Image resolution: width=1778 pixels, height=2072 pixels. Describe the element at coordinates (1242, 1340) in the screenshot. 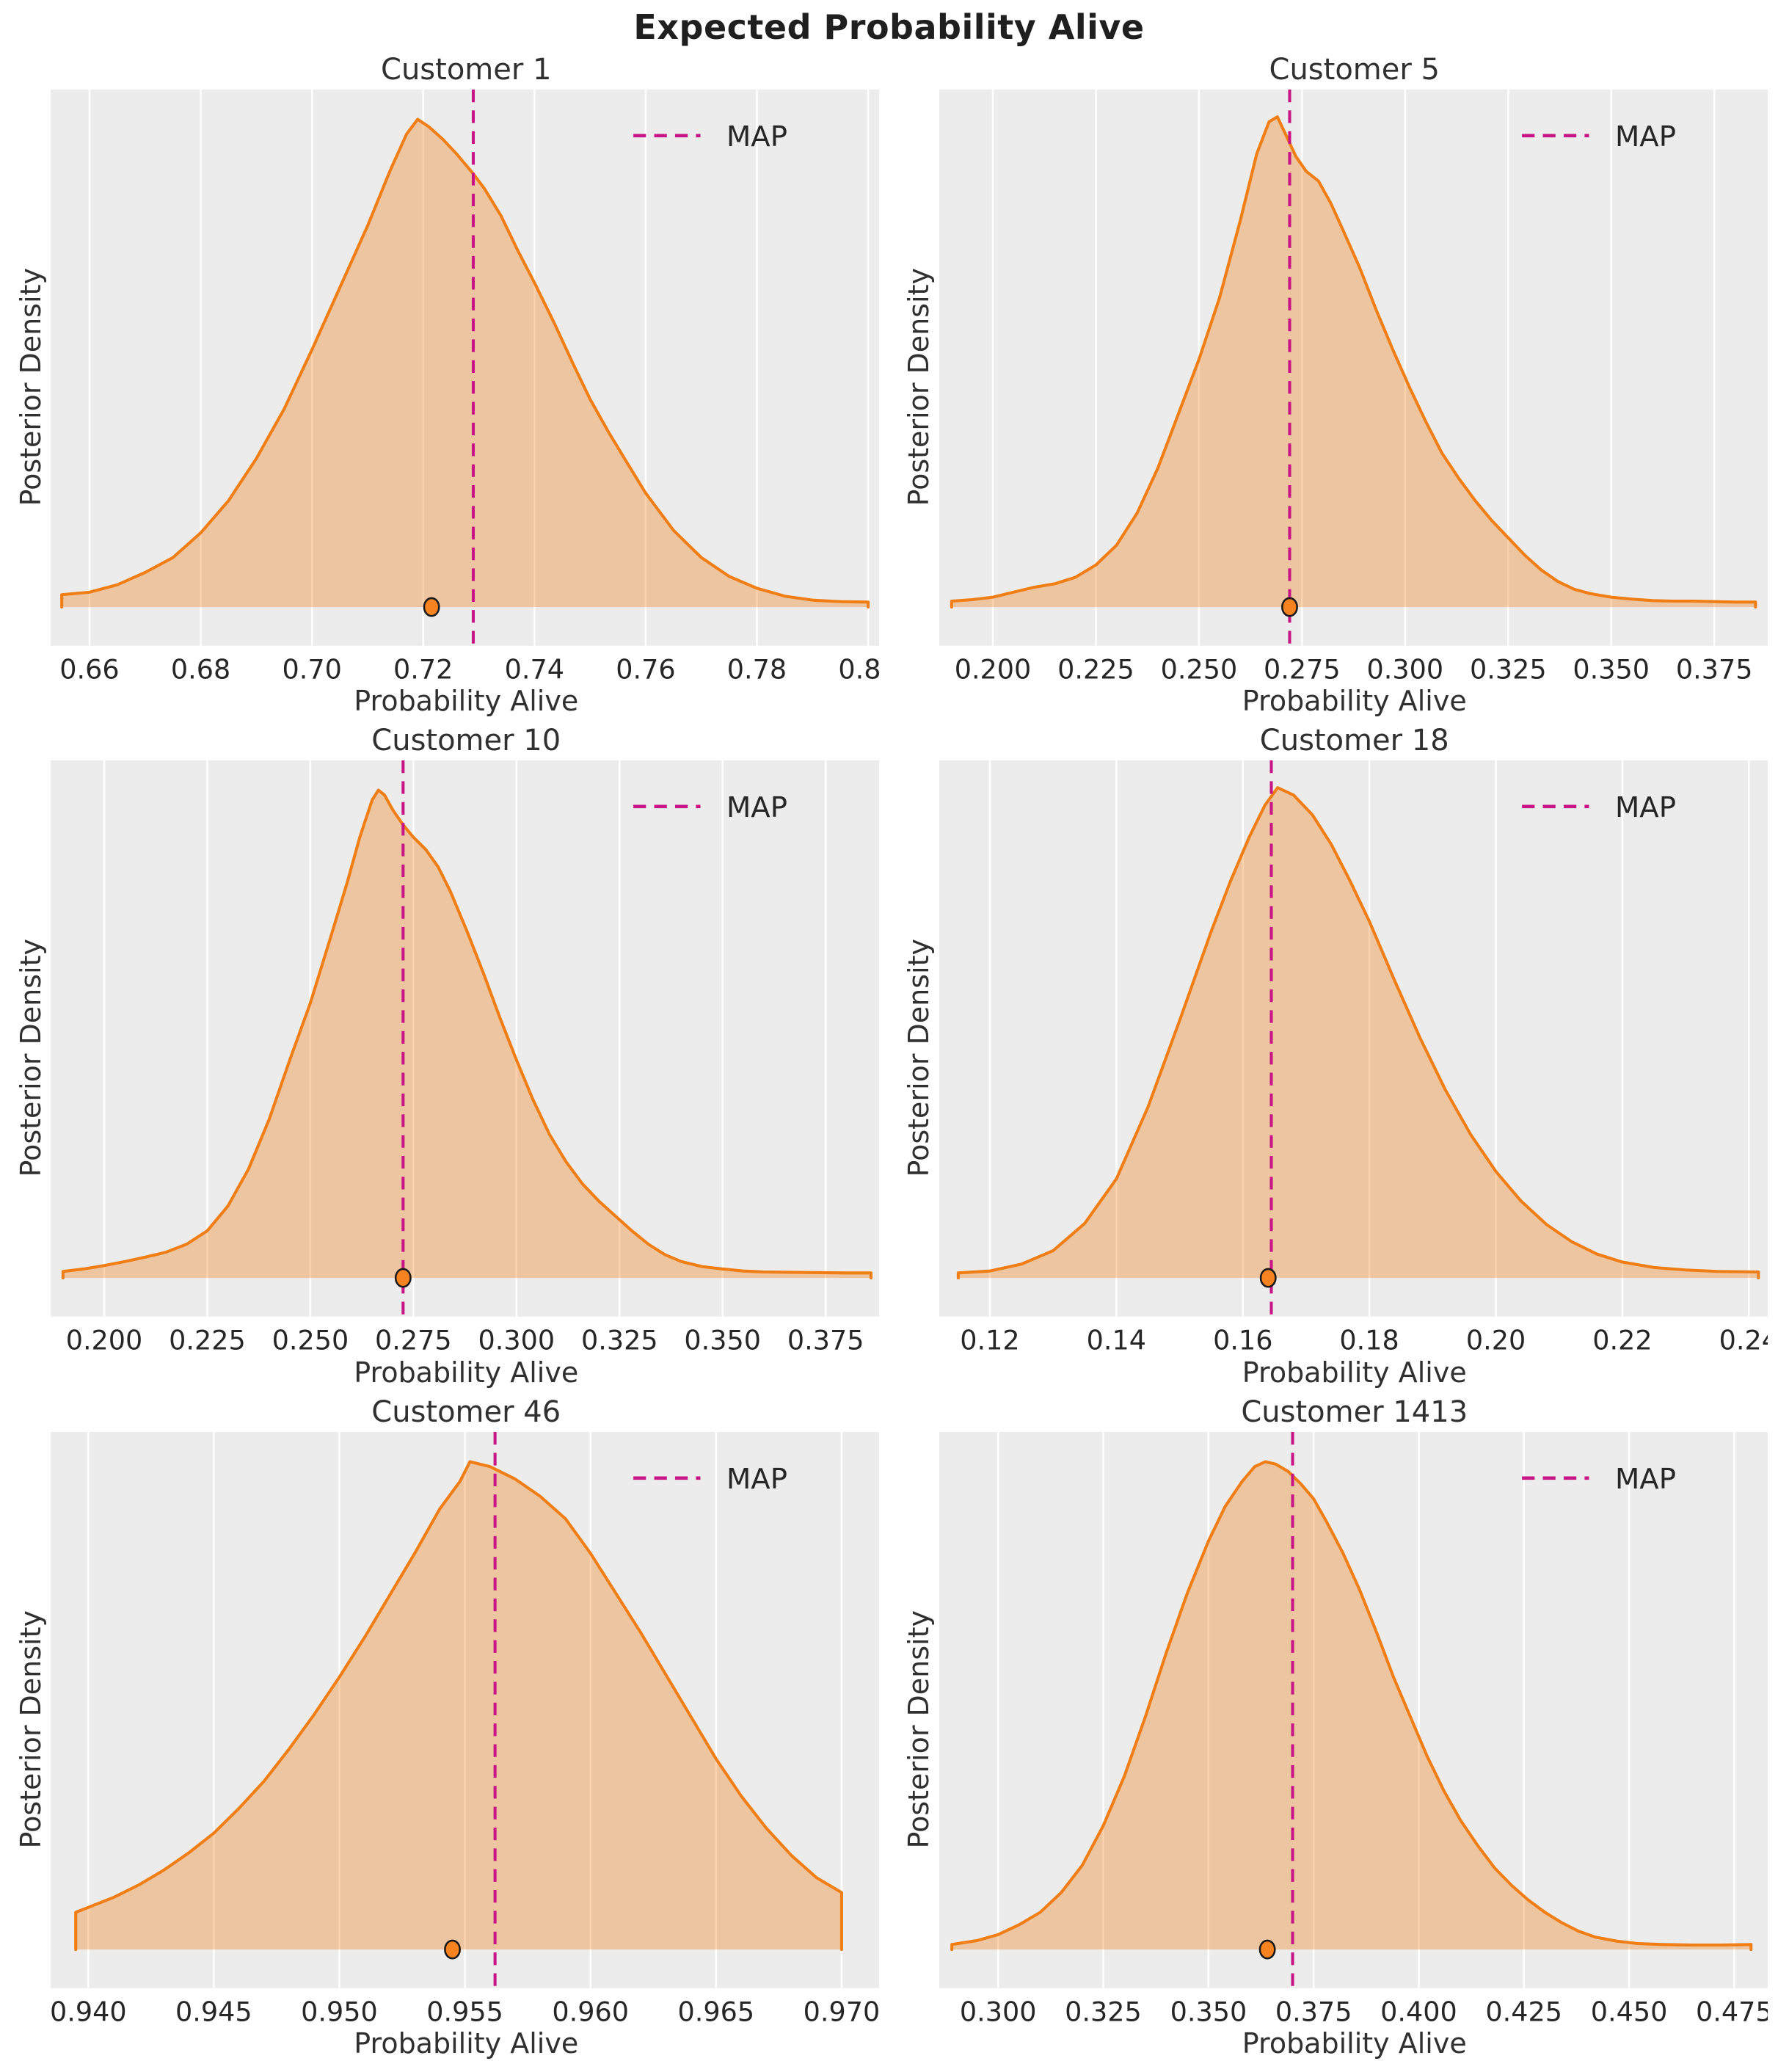

I see `x-tick-label: 0.16` at that location.